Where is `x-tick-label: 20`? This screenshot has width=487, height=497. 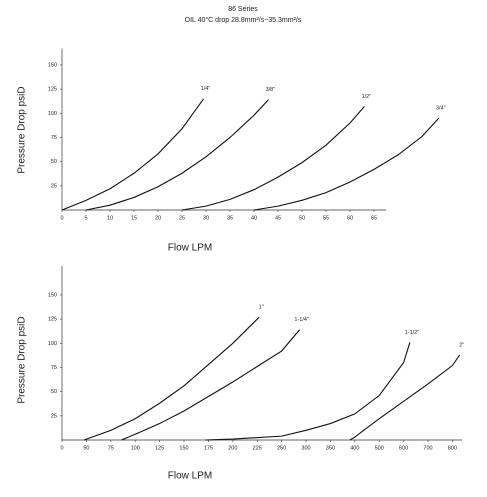 x-tick-label: 20 is located at coordinates (158, 218).